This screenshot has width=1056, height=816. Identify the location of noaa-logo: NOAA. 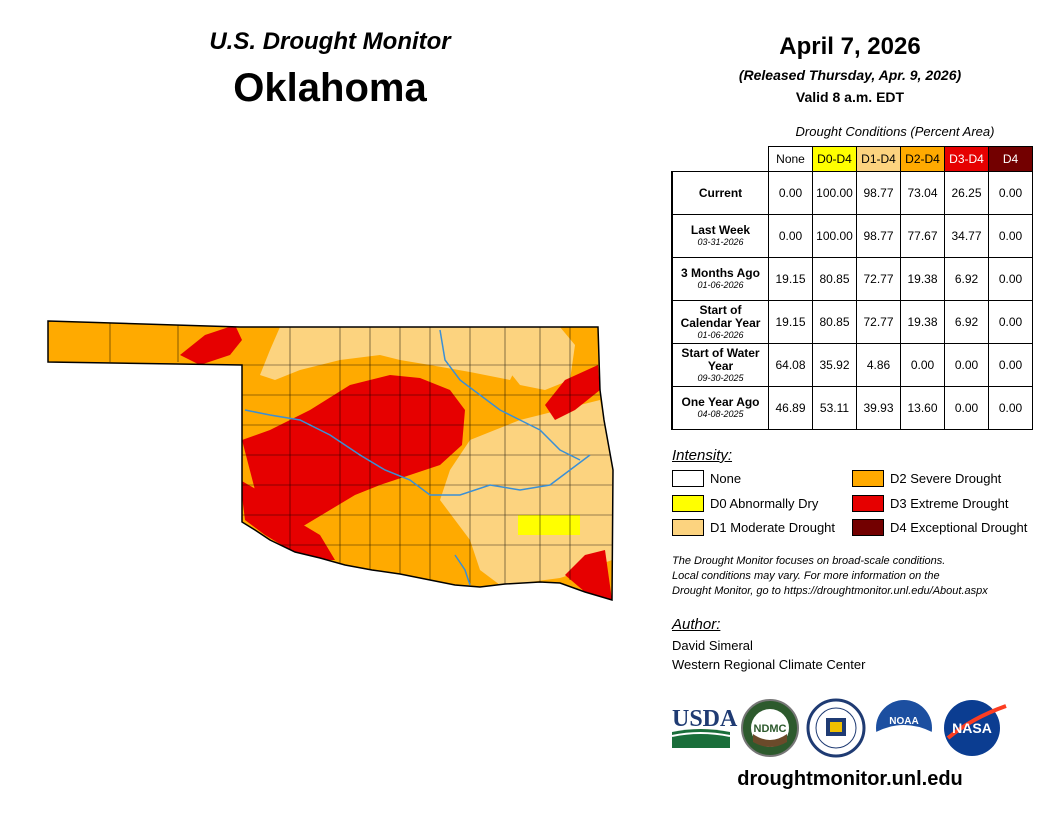
(904, 730).